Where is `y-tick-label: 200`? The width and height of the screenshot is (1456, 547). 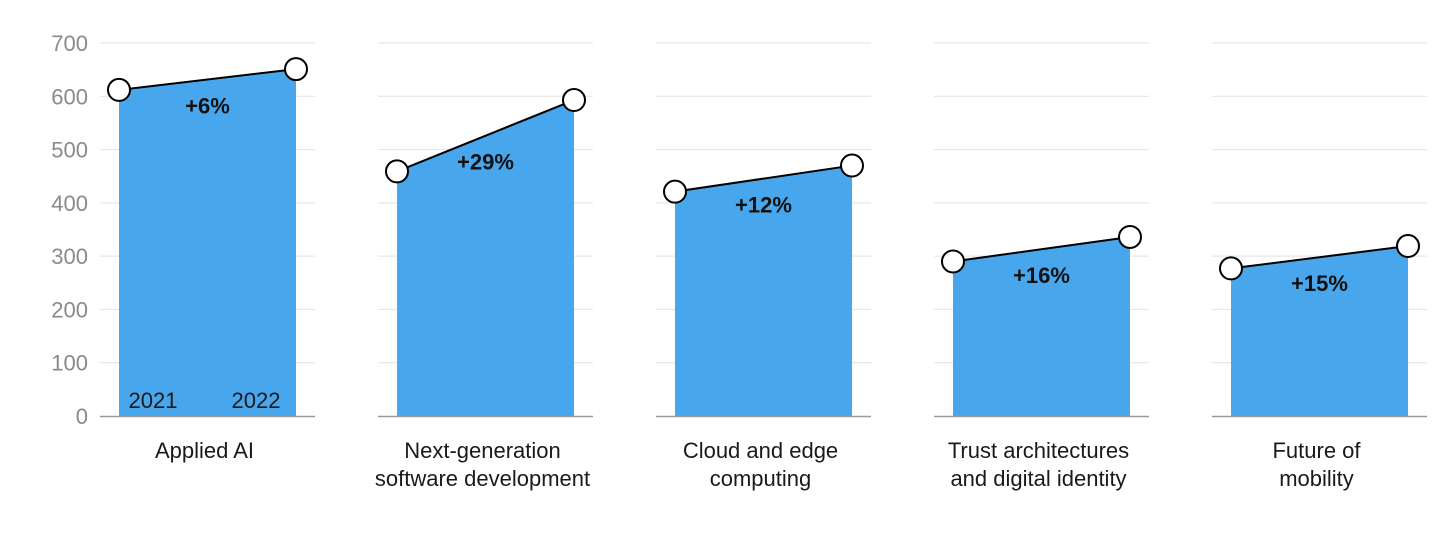
y-tick-label: 200 is located at coordinates (69, 309).